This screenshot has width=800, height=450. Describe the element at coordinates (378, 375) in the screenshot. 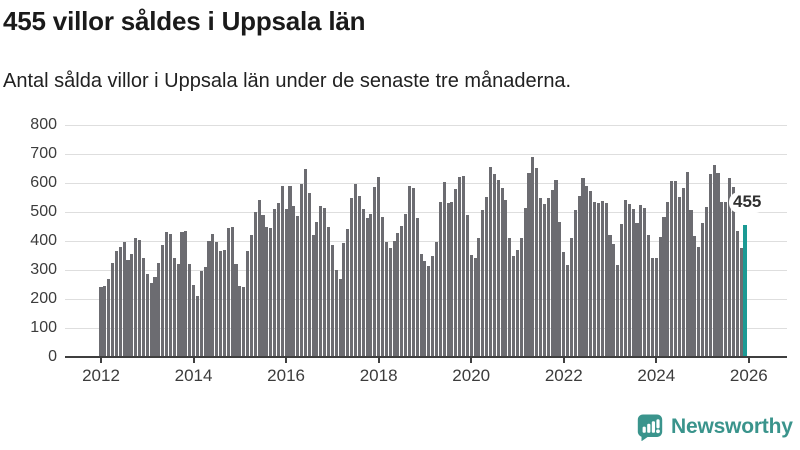

I see `x-axis-tick-label: 2018` at that location.